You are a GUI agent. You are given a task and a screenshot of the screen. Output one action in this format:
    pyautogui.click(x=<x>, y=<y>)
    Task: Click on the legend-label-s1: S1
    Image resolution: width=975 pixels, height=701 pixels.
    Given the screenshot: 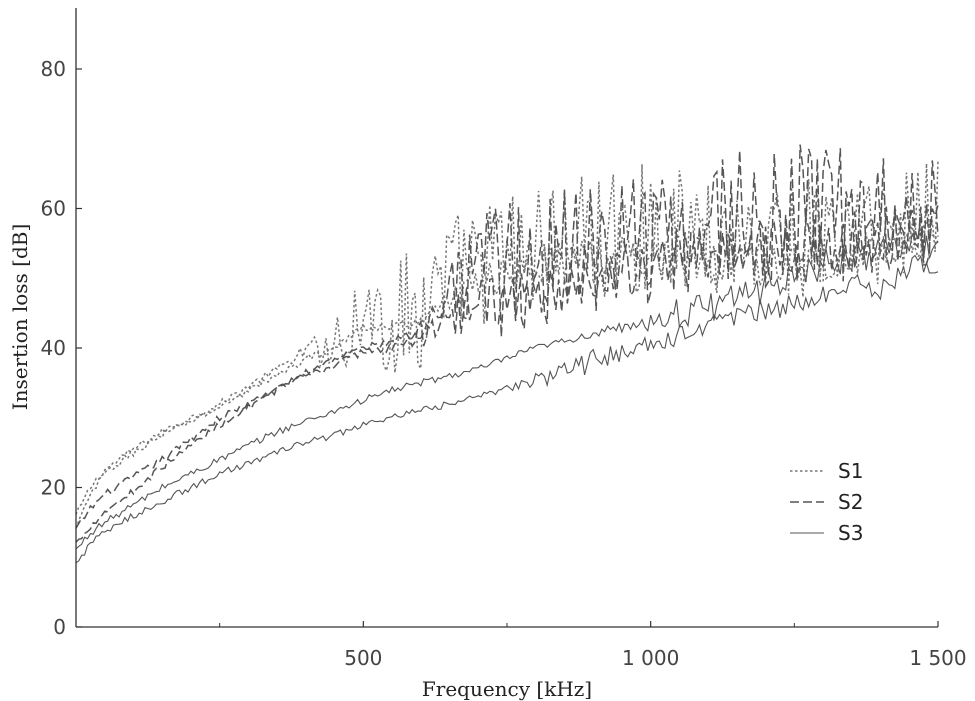 What is the action you would take?
    pyautogui.click(x=850, y=471)
    